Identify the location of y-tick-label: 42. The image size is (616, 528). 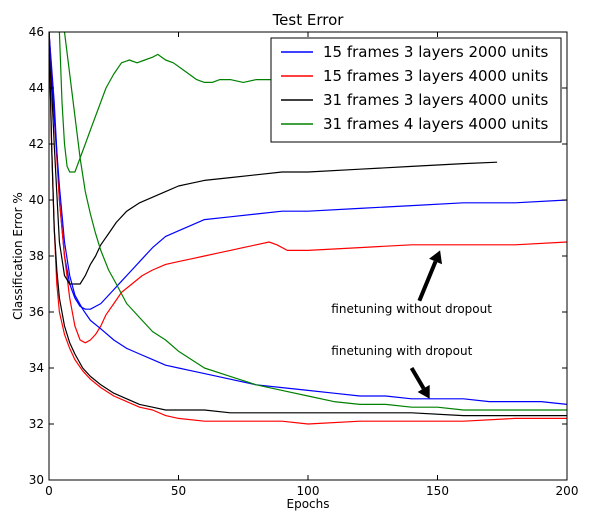
(36, 144).